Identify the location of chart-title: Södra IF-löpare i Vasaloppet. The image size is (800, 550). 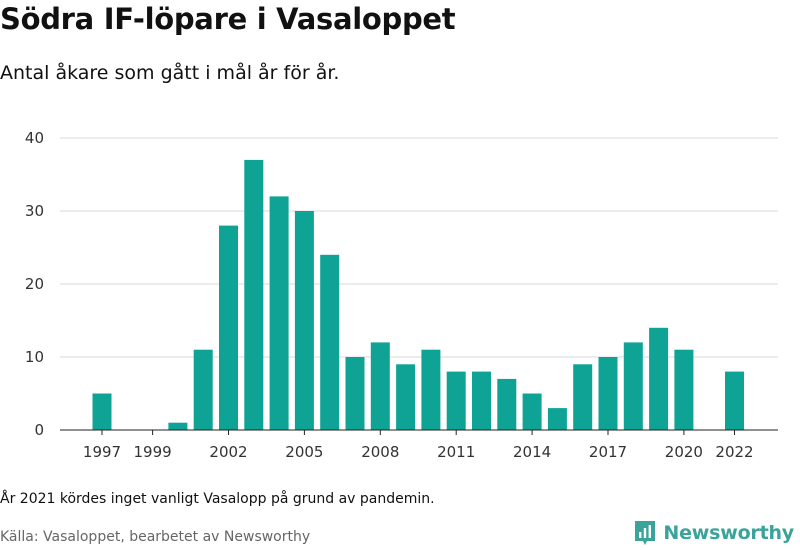
(228, 19).